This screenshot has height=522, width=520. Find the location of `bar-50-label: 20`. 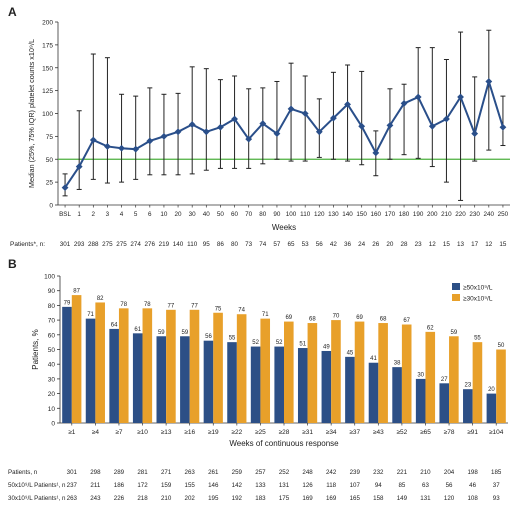

bar-50-label: 20 is located at coordinates (491, 390).